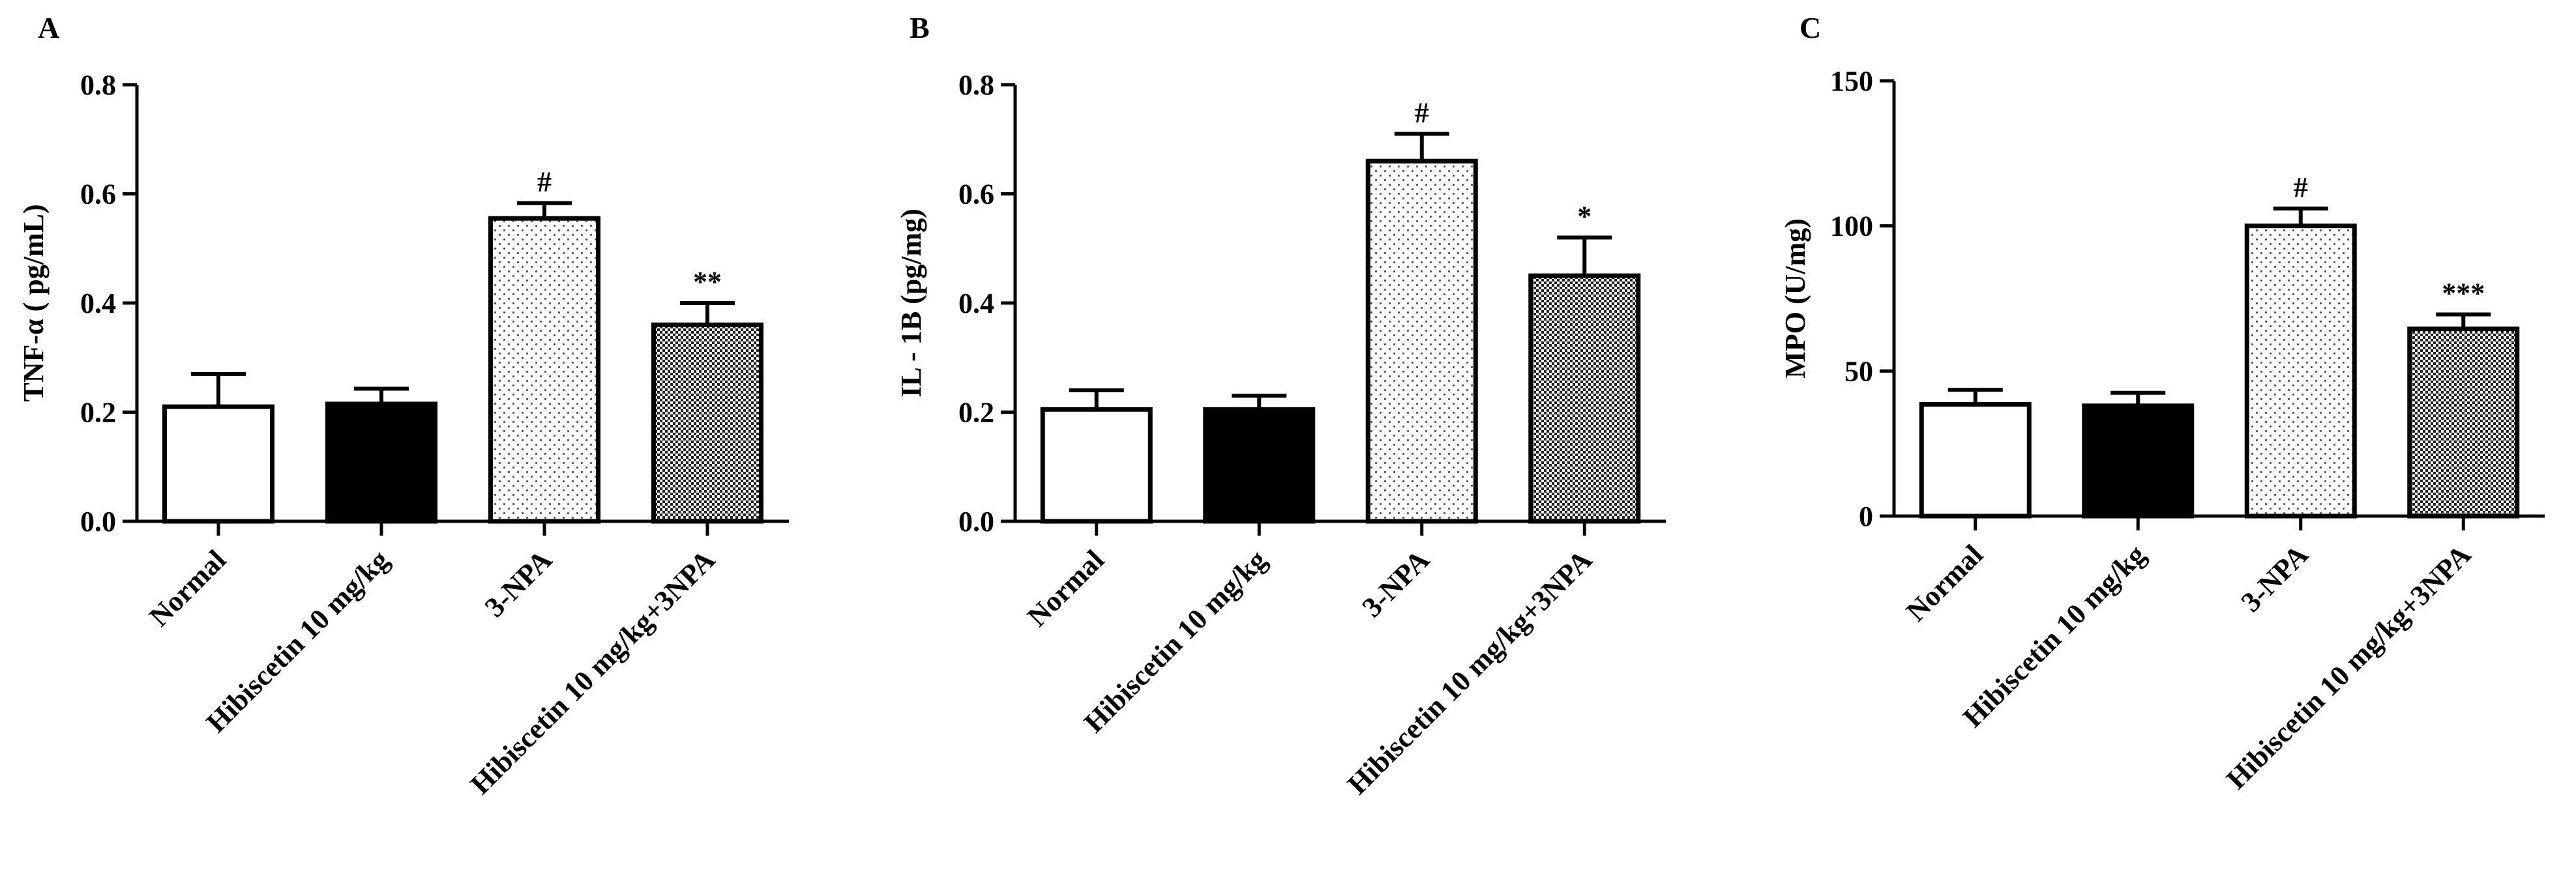 Image resolution: width=2576 pixels, height=881 pixels. Describe the element at coordinates (1795, 298) in the screenshot. I see `y-axis-label: MPO (U/mg)` at that location.